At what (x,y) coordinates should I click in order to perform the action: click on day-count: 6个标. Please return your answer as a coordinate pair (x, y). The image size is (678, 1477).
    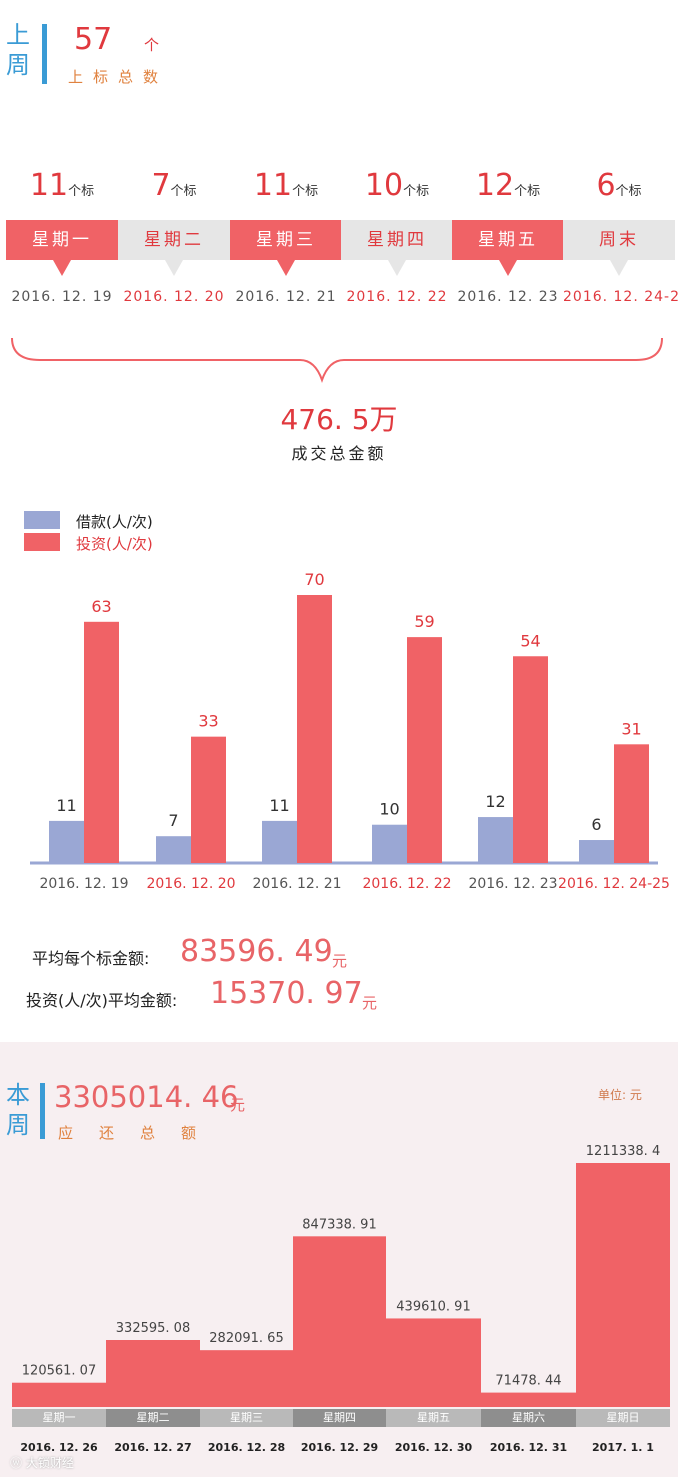
    Looking at the image, I should click on (619, 185).